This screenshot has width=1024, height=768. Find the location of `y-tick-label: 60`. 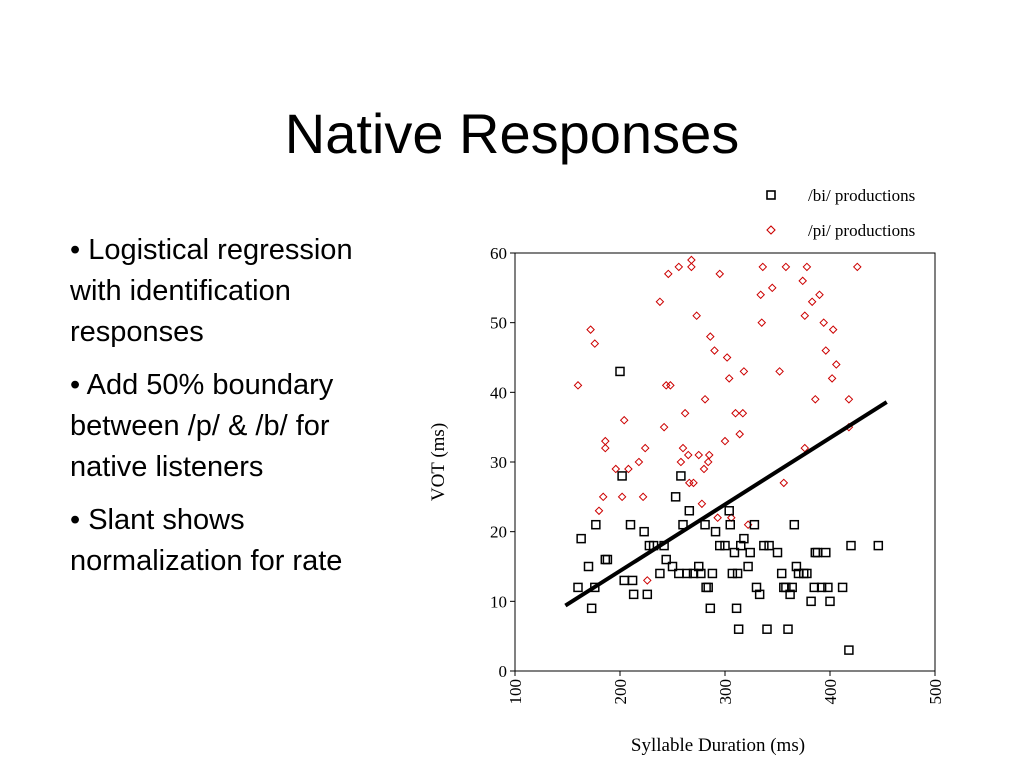

y-tick-label: 60 is located at coordinates (498, 253).